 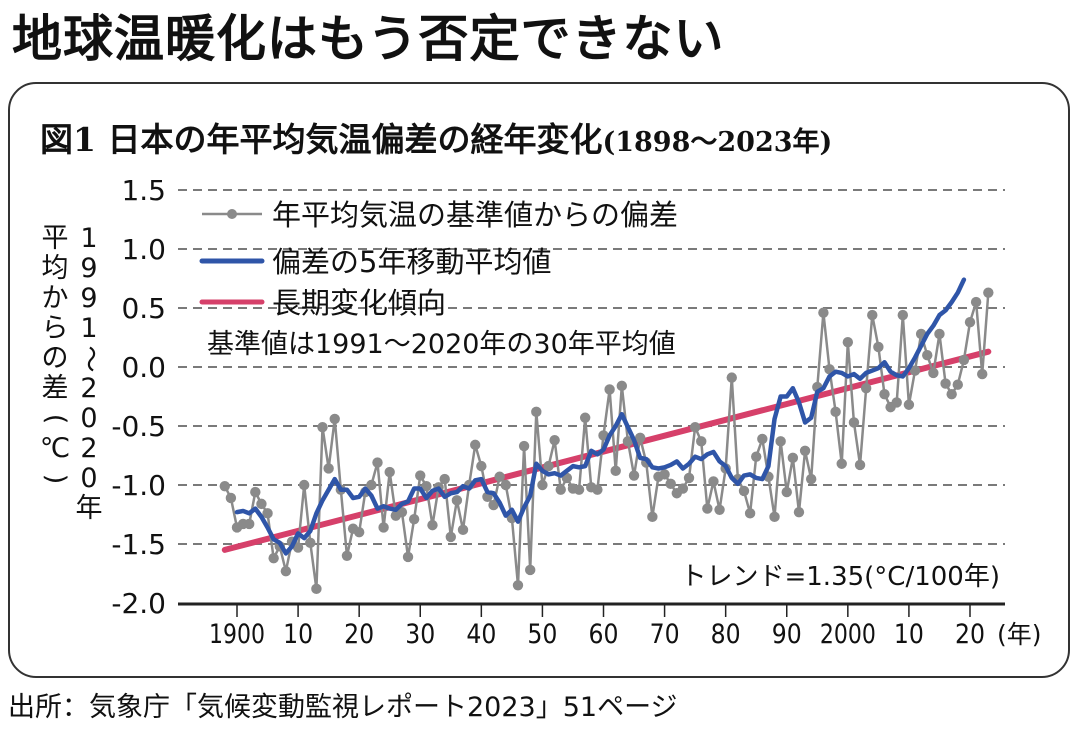 What do you see at coordinates (143, 367) in the screenshot?
I see `y-tick-label: 0.0` at bounding box center [143, 367].